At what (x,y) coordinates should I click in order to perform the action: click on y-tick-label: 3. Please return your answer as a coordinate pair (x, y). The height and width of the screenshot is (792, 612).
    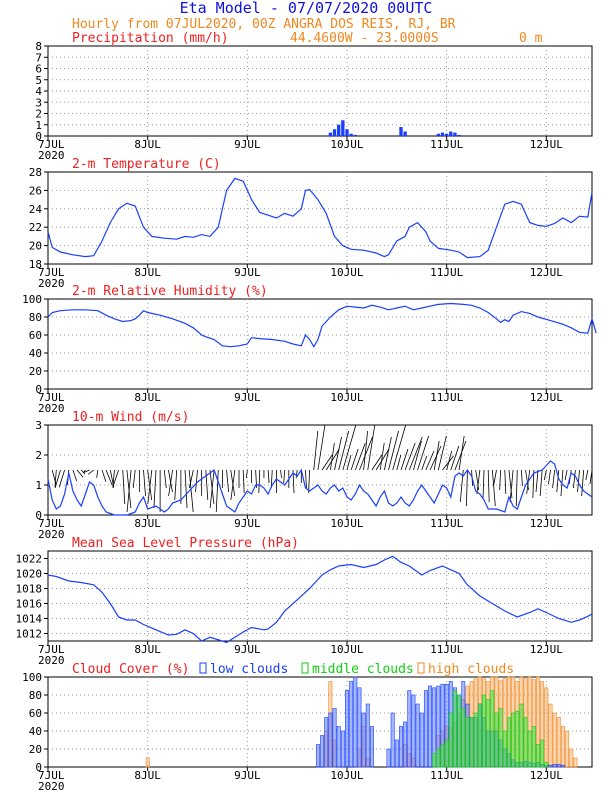
    Looking at the image, I should click on (38, 425).